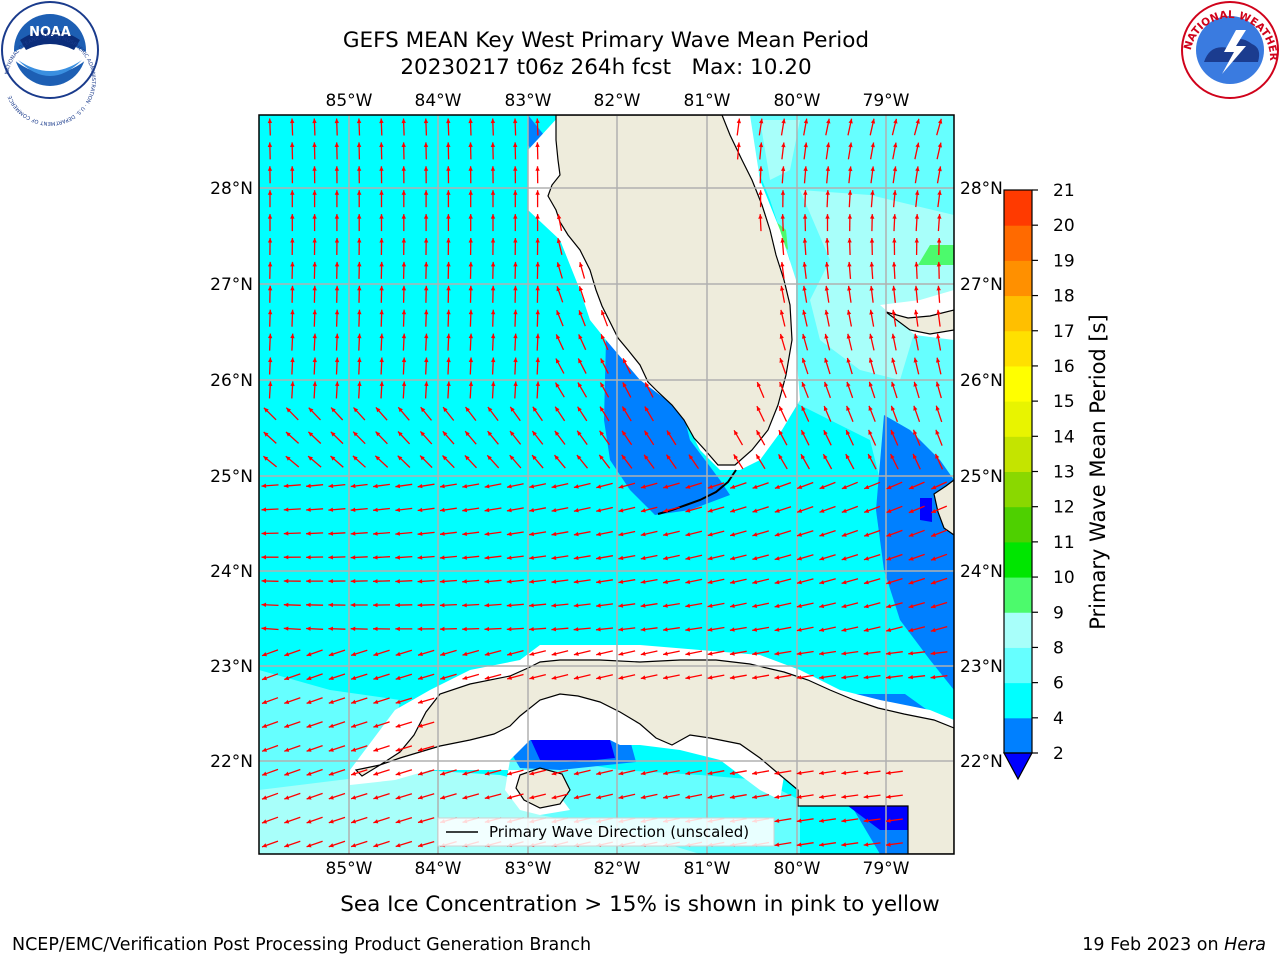 This screenshot has width=1280, height=960. I want to click on chart-title-line2: 20230217 t06z 264h fcst Max: 10.20, so click(605, 67).